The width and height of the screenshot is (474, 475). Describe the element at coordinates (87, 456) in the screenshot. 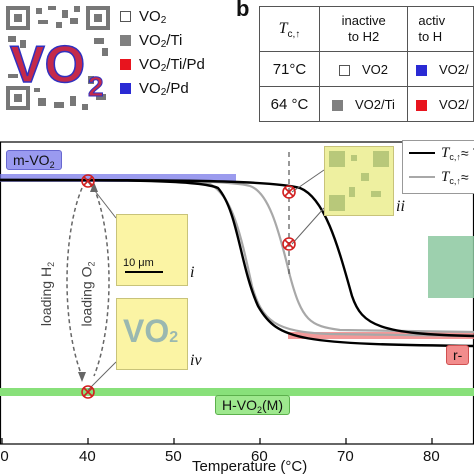

I see `x-tick-40: 40` at that location.